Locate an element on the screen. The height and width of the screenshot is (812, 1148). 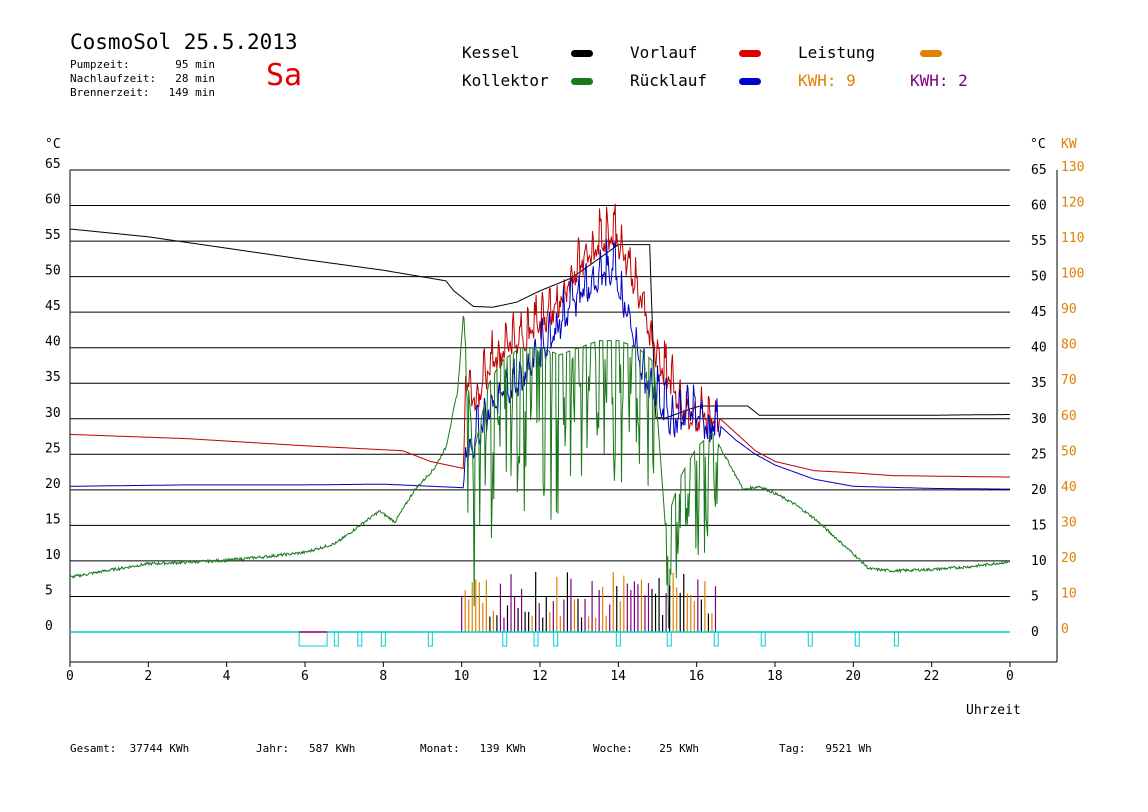
y-tick-label-left: 10 is located at coordinates (53, 555).